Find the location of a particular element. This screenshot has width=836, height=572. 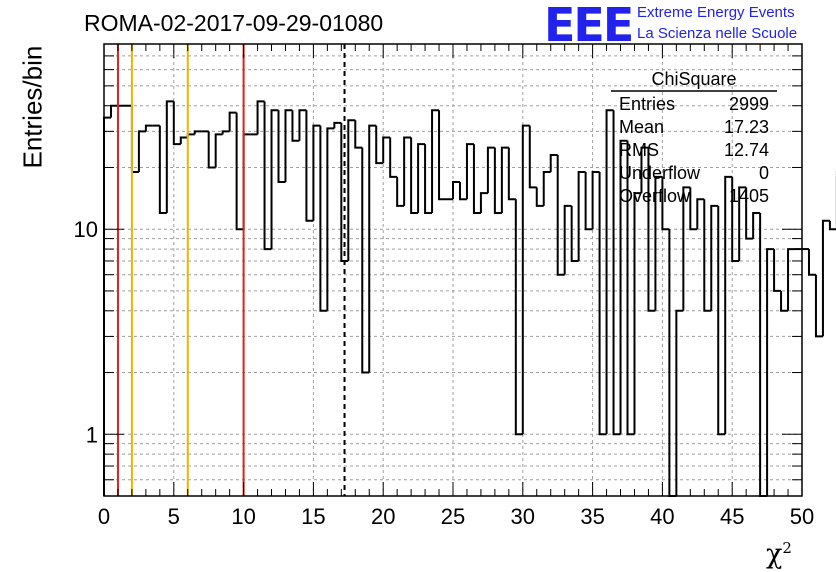

stats-value: 2999 is located at coordinates (749, 104).